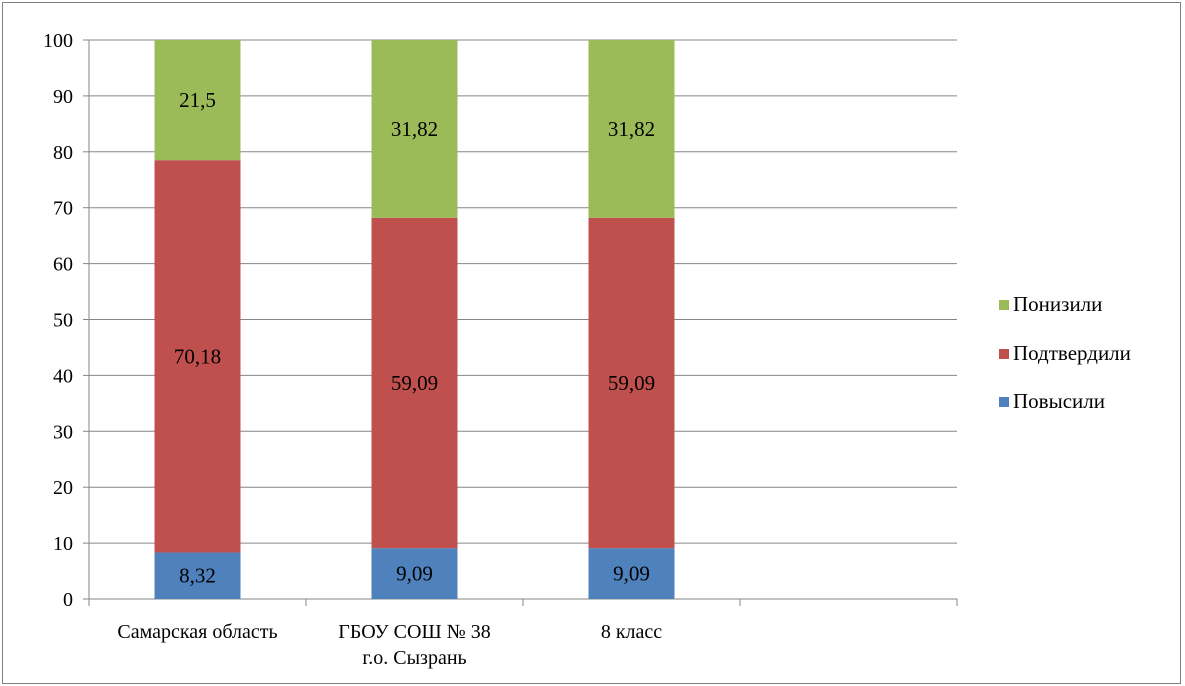 The width and height of the screenshot is (1185, 686). Describe the element at coordinates (1059, 401) in the screenshot. I see `legend-label: Повысили` at that location.